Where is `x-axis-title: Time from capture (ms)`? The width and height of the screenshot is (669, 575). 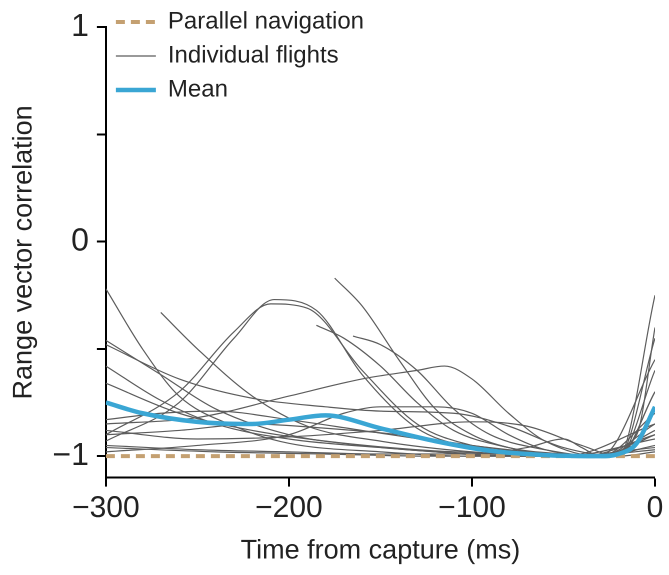
x-axis-title: Time from capture (ms) is located at coordinates (380, 549).